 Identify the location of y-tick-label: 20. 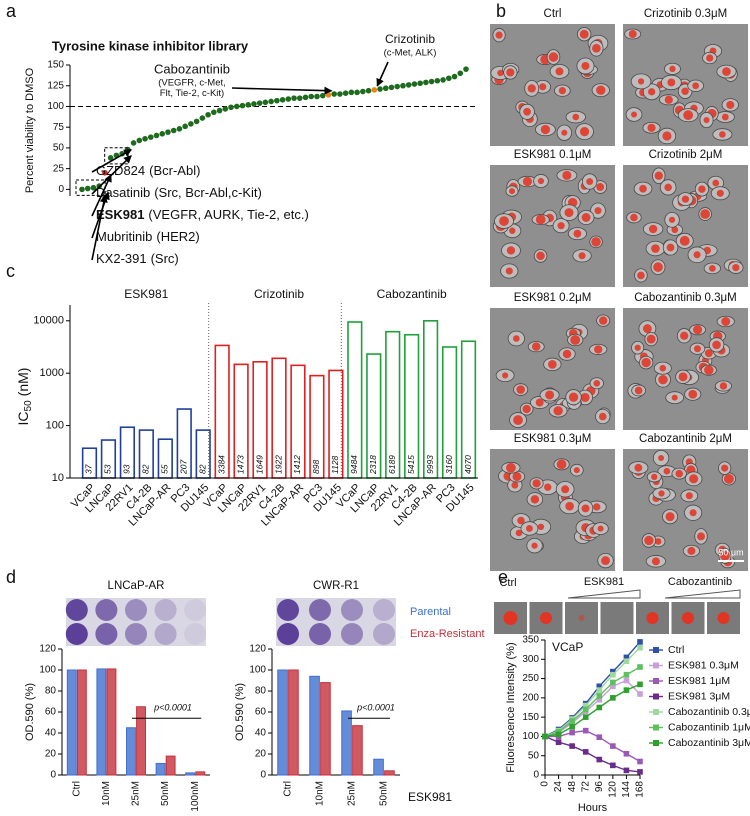
(51, 754).